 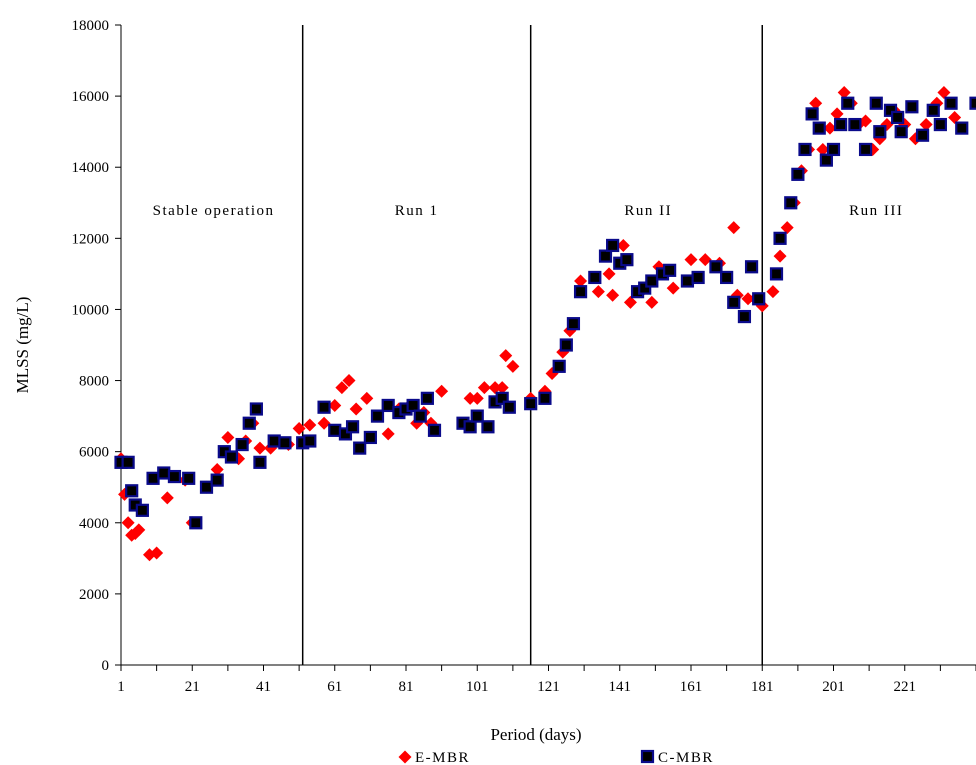 What do you see at coordinates (91, 97) in the screenshot?
I see `y-tick-label: 16000` at bounding box center [91, 97].